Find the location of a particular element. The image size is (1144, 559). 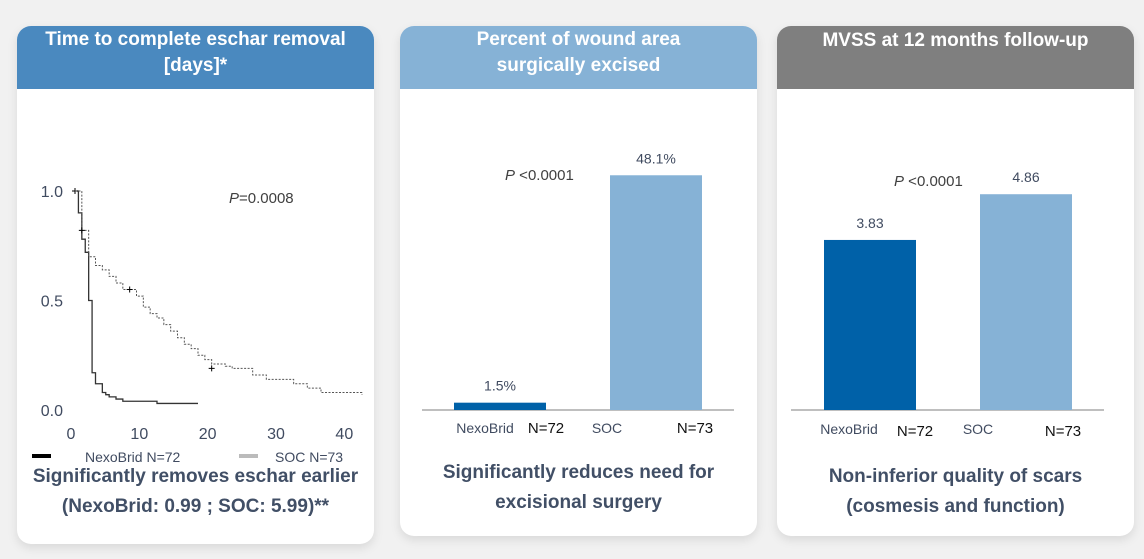

p-value-annotation: P=0.0008 is located at coordinates (261, 198).